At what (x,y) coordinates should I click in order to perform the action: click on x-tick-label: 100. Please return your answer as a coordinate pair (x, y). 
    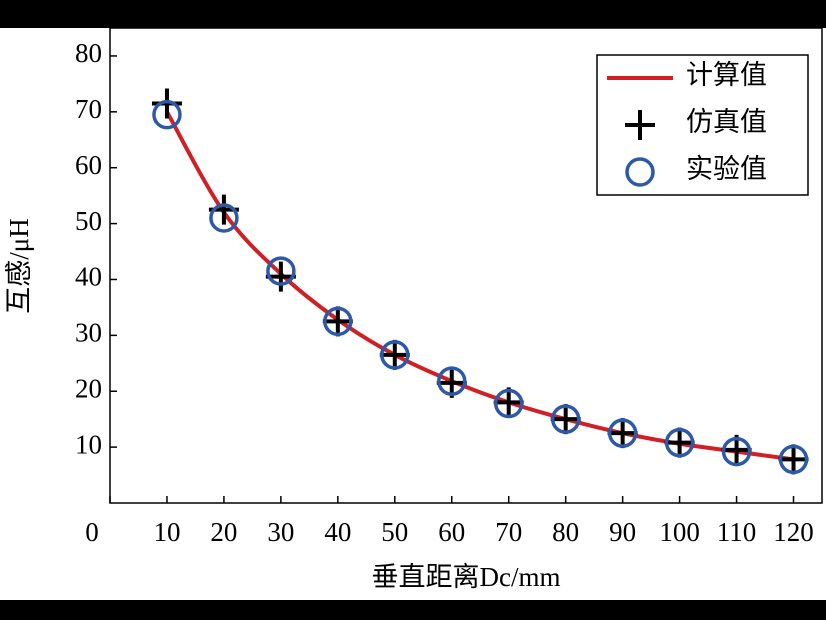
    Looking at the image, I should click on (679, 532).